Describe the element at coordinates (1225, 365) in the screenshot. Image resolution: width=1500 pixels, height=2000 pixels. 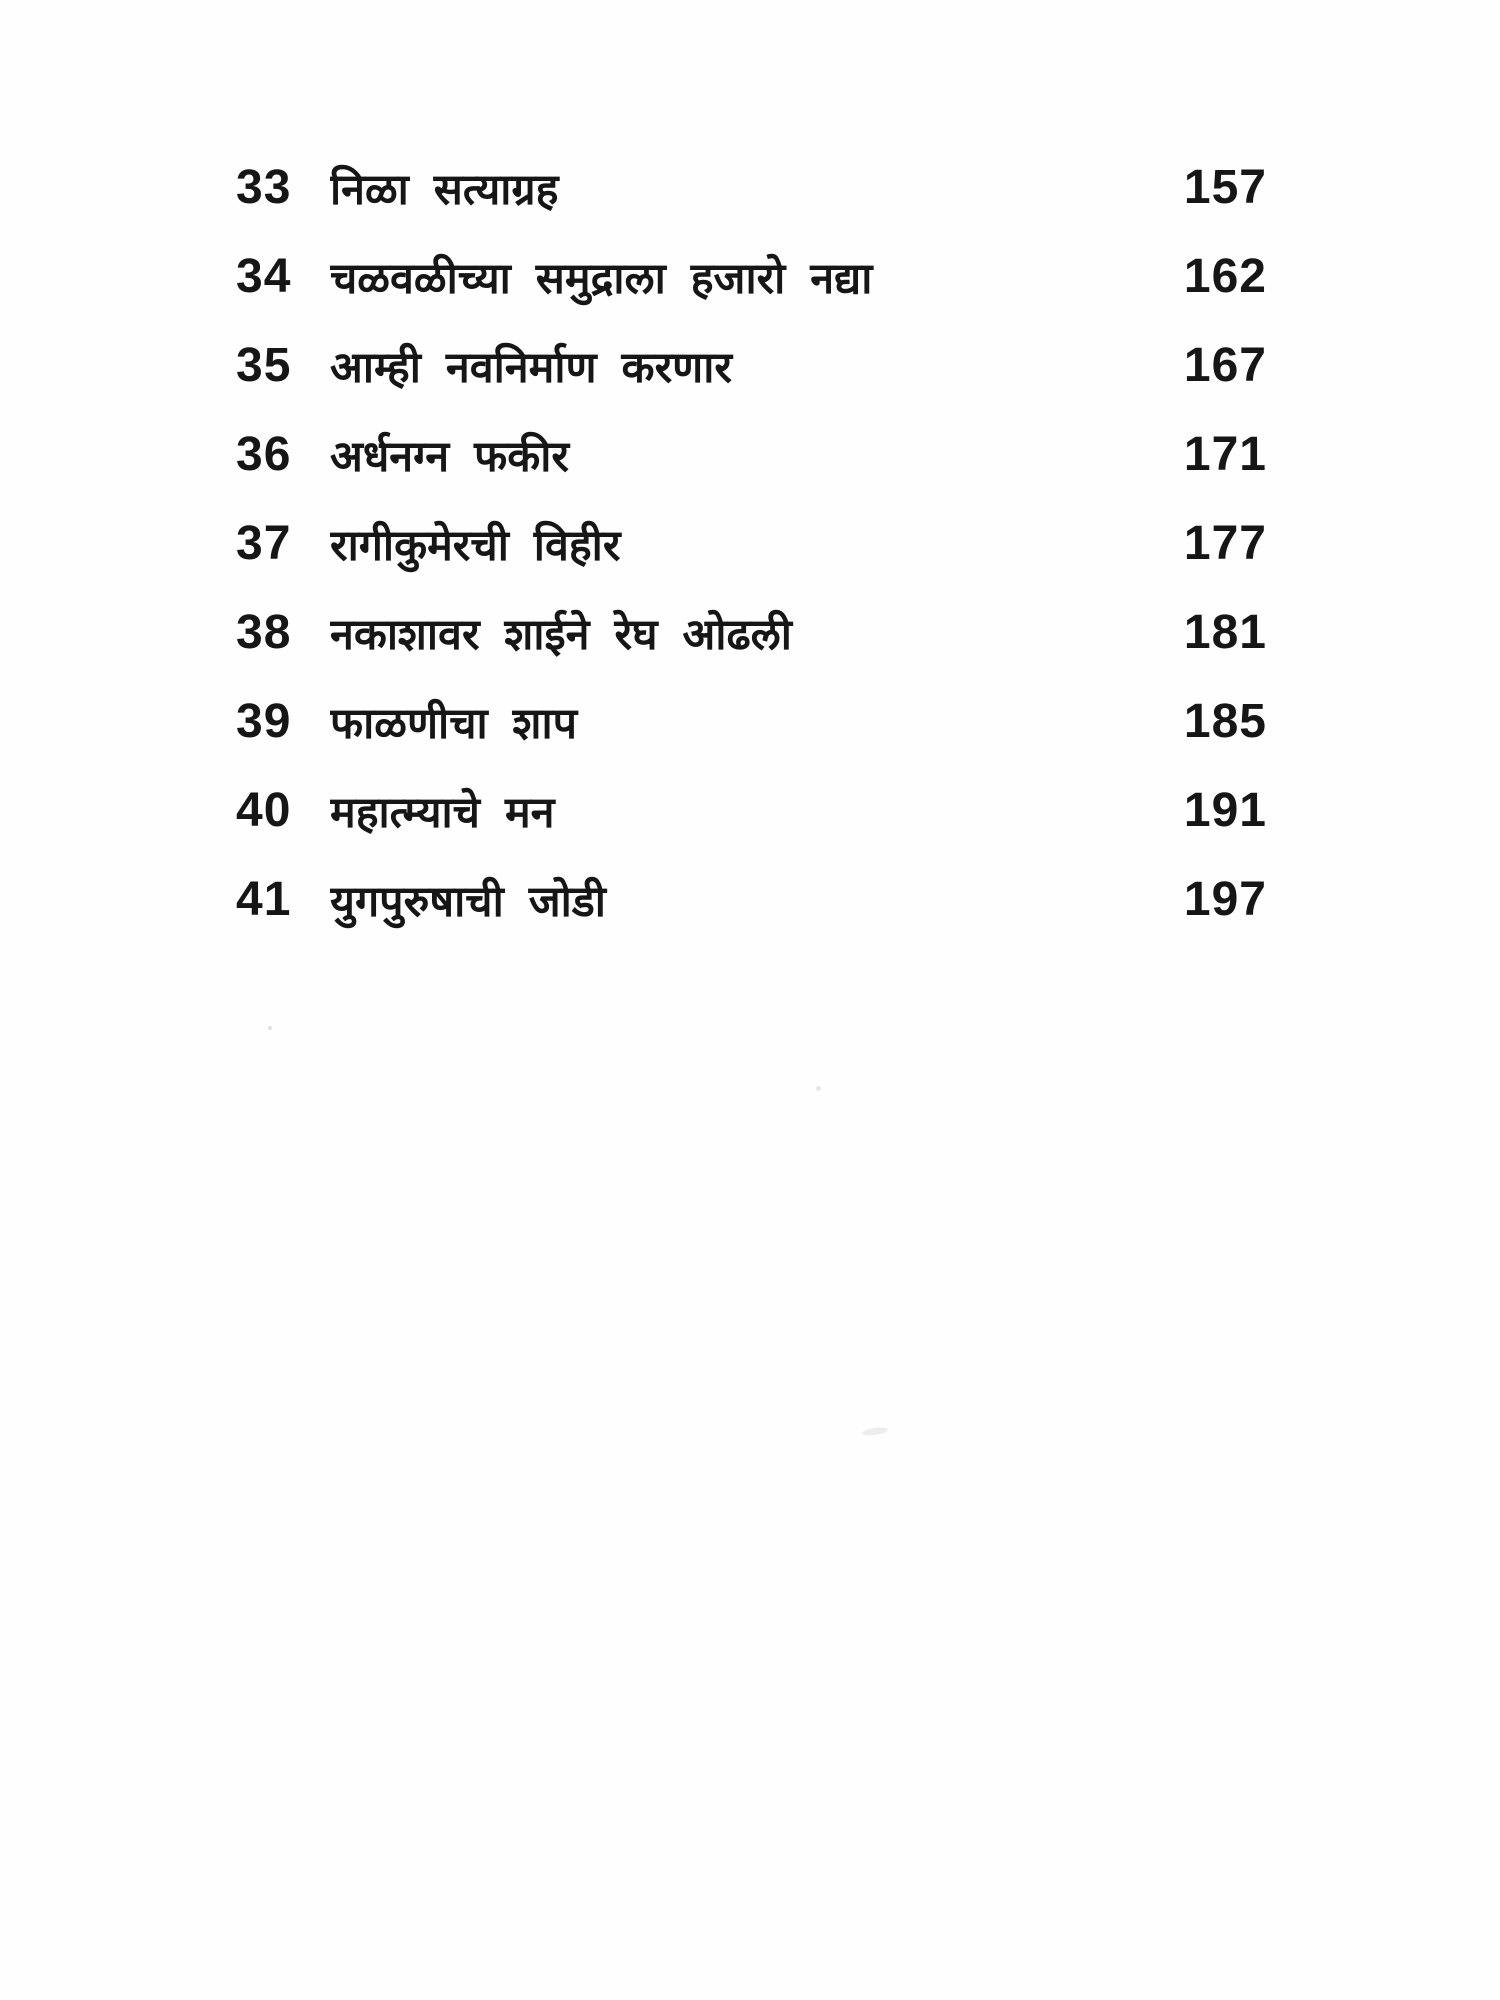
I see `chapter-page-number: 167` at that location.